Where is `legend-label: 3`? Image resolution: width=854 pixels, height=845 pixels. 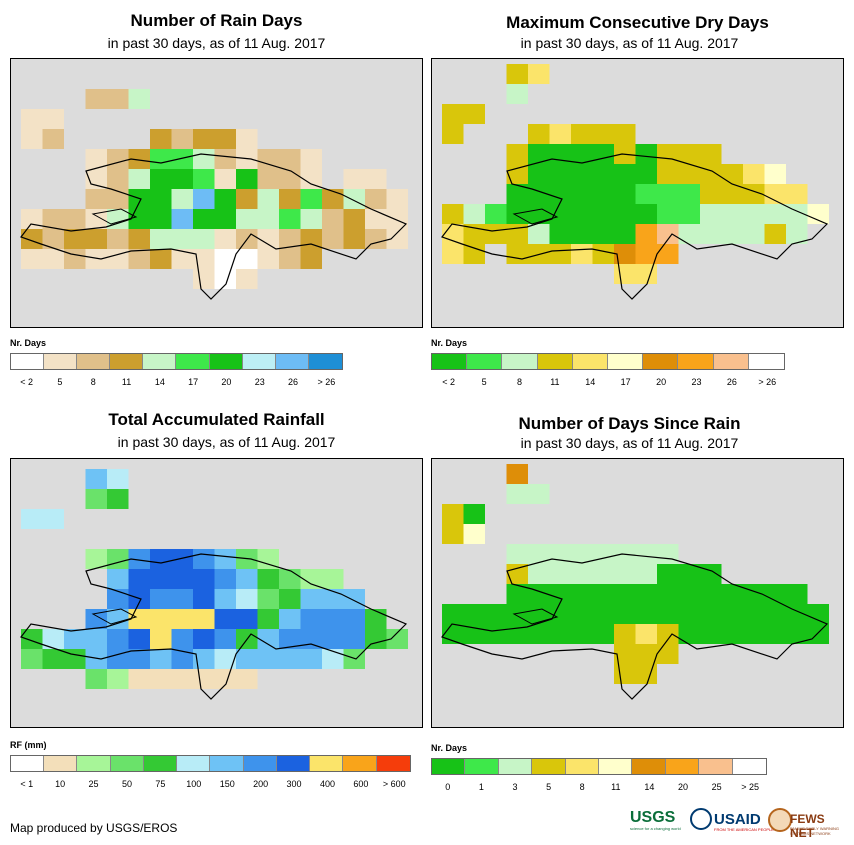
legend-label: 3 is located at coordinates (515, 787).